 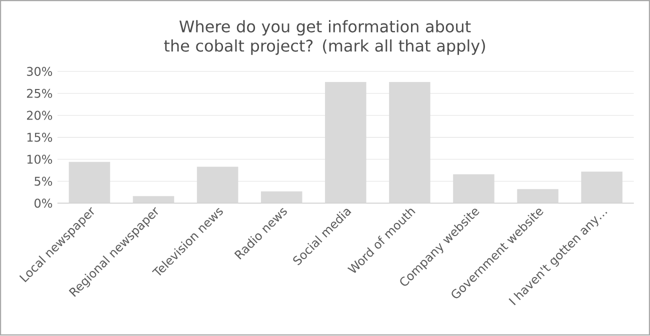 What do you see at coordinates (39, 159) in the screenshot?
I see `y-tick-label: 10%` at bounding box center [39, 159].